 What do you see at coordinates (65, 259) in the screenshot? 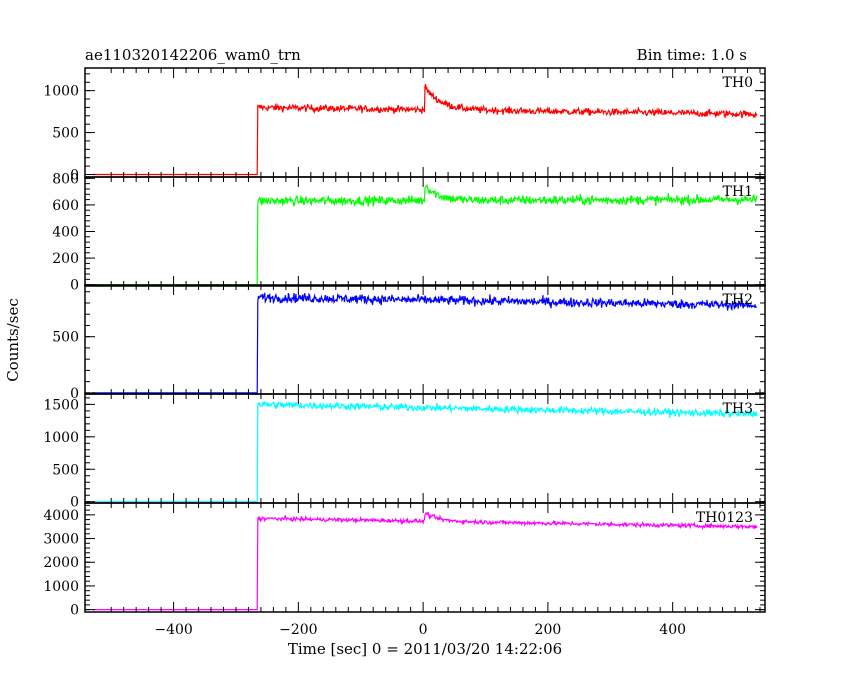
I see `y-tick-label: 200` at bounding box center [65, 259].